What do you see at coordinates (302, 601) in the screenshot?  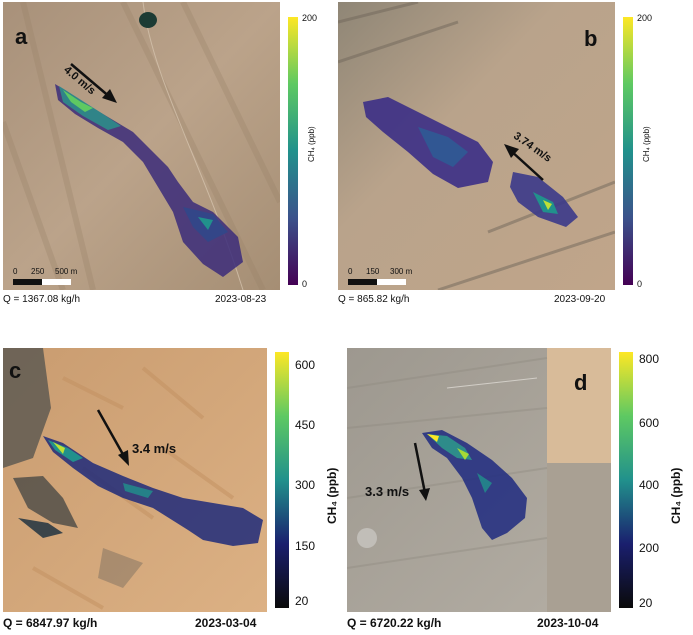 I see `colorbar-tick-20-c: 20` at bounding box center [302, 601].